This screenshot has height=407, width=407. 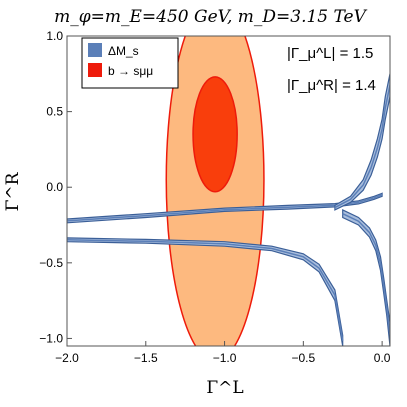 I want to click on delta-ms-right-upper, so click(x=362, y=142).